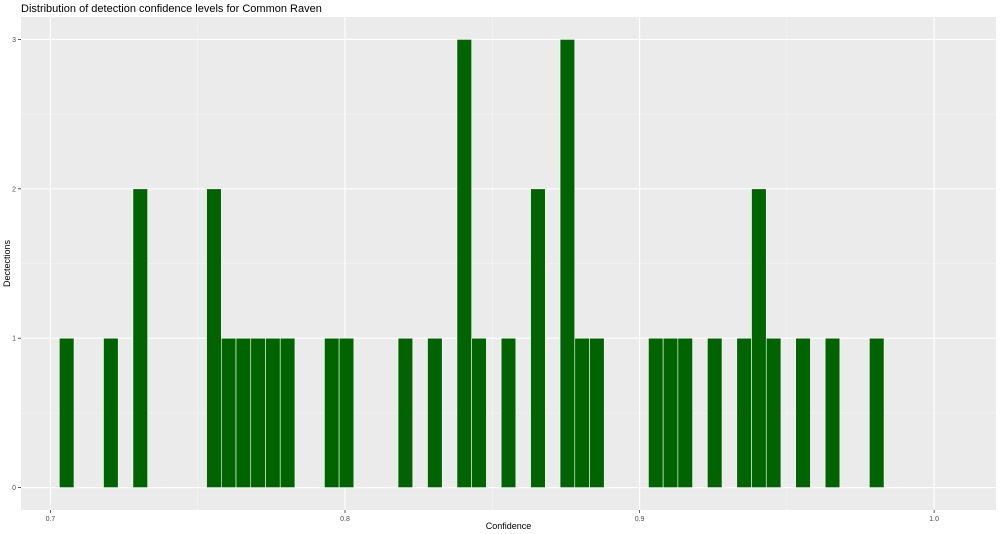 This screenshot has height=534, width=1000. Describe the element at coordinates (345, 519) in the screenshot. I see `x-tick-label: 0.8` at that location.